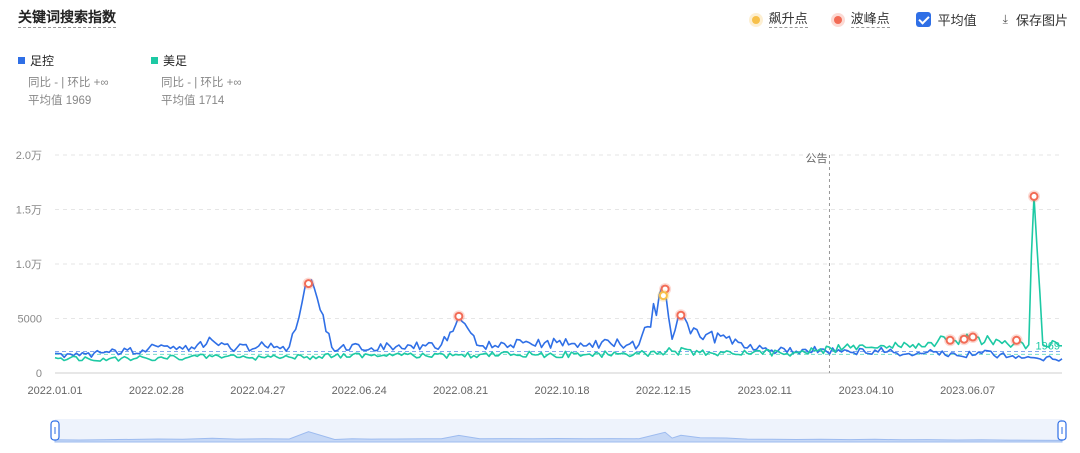 The image size is (1080, 453). What do you see at coordinates (837, 19) in the screenshot?
I see `peak-dot-icon` at bounding box center [837, 19].